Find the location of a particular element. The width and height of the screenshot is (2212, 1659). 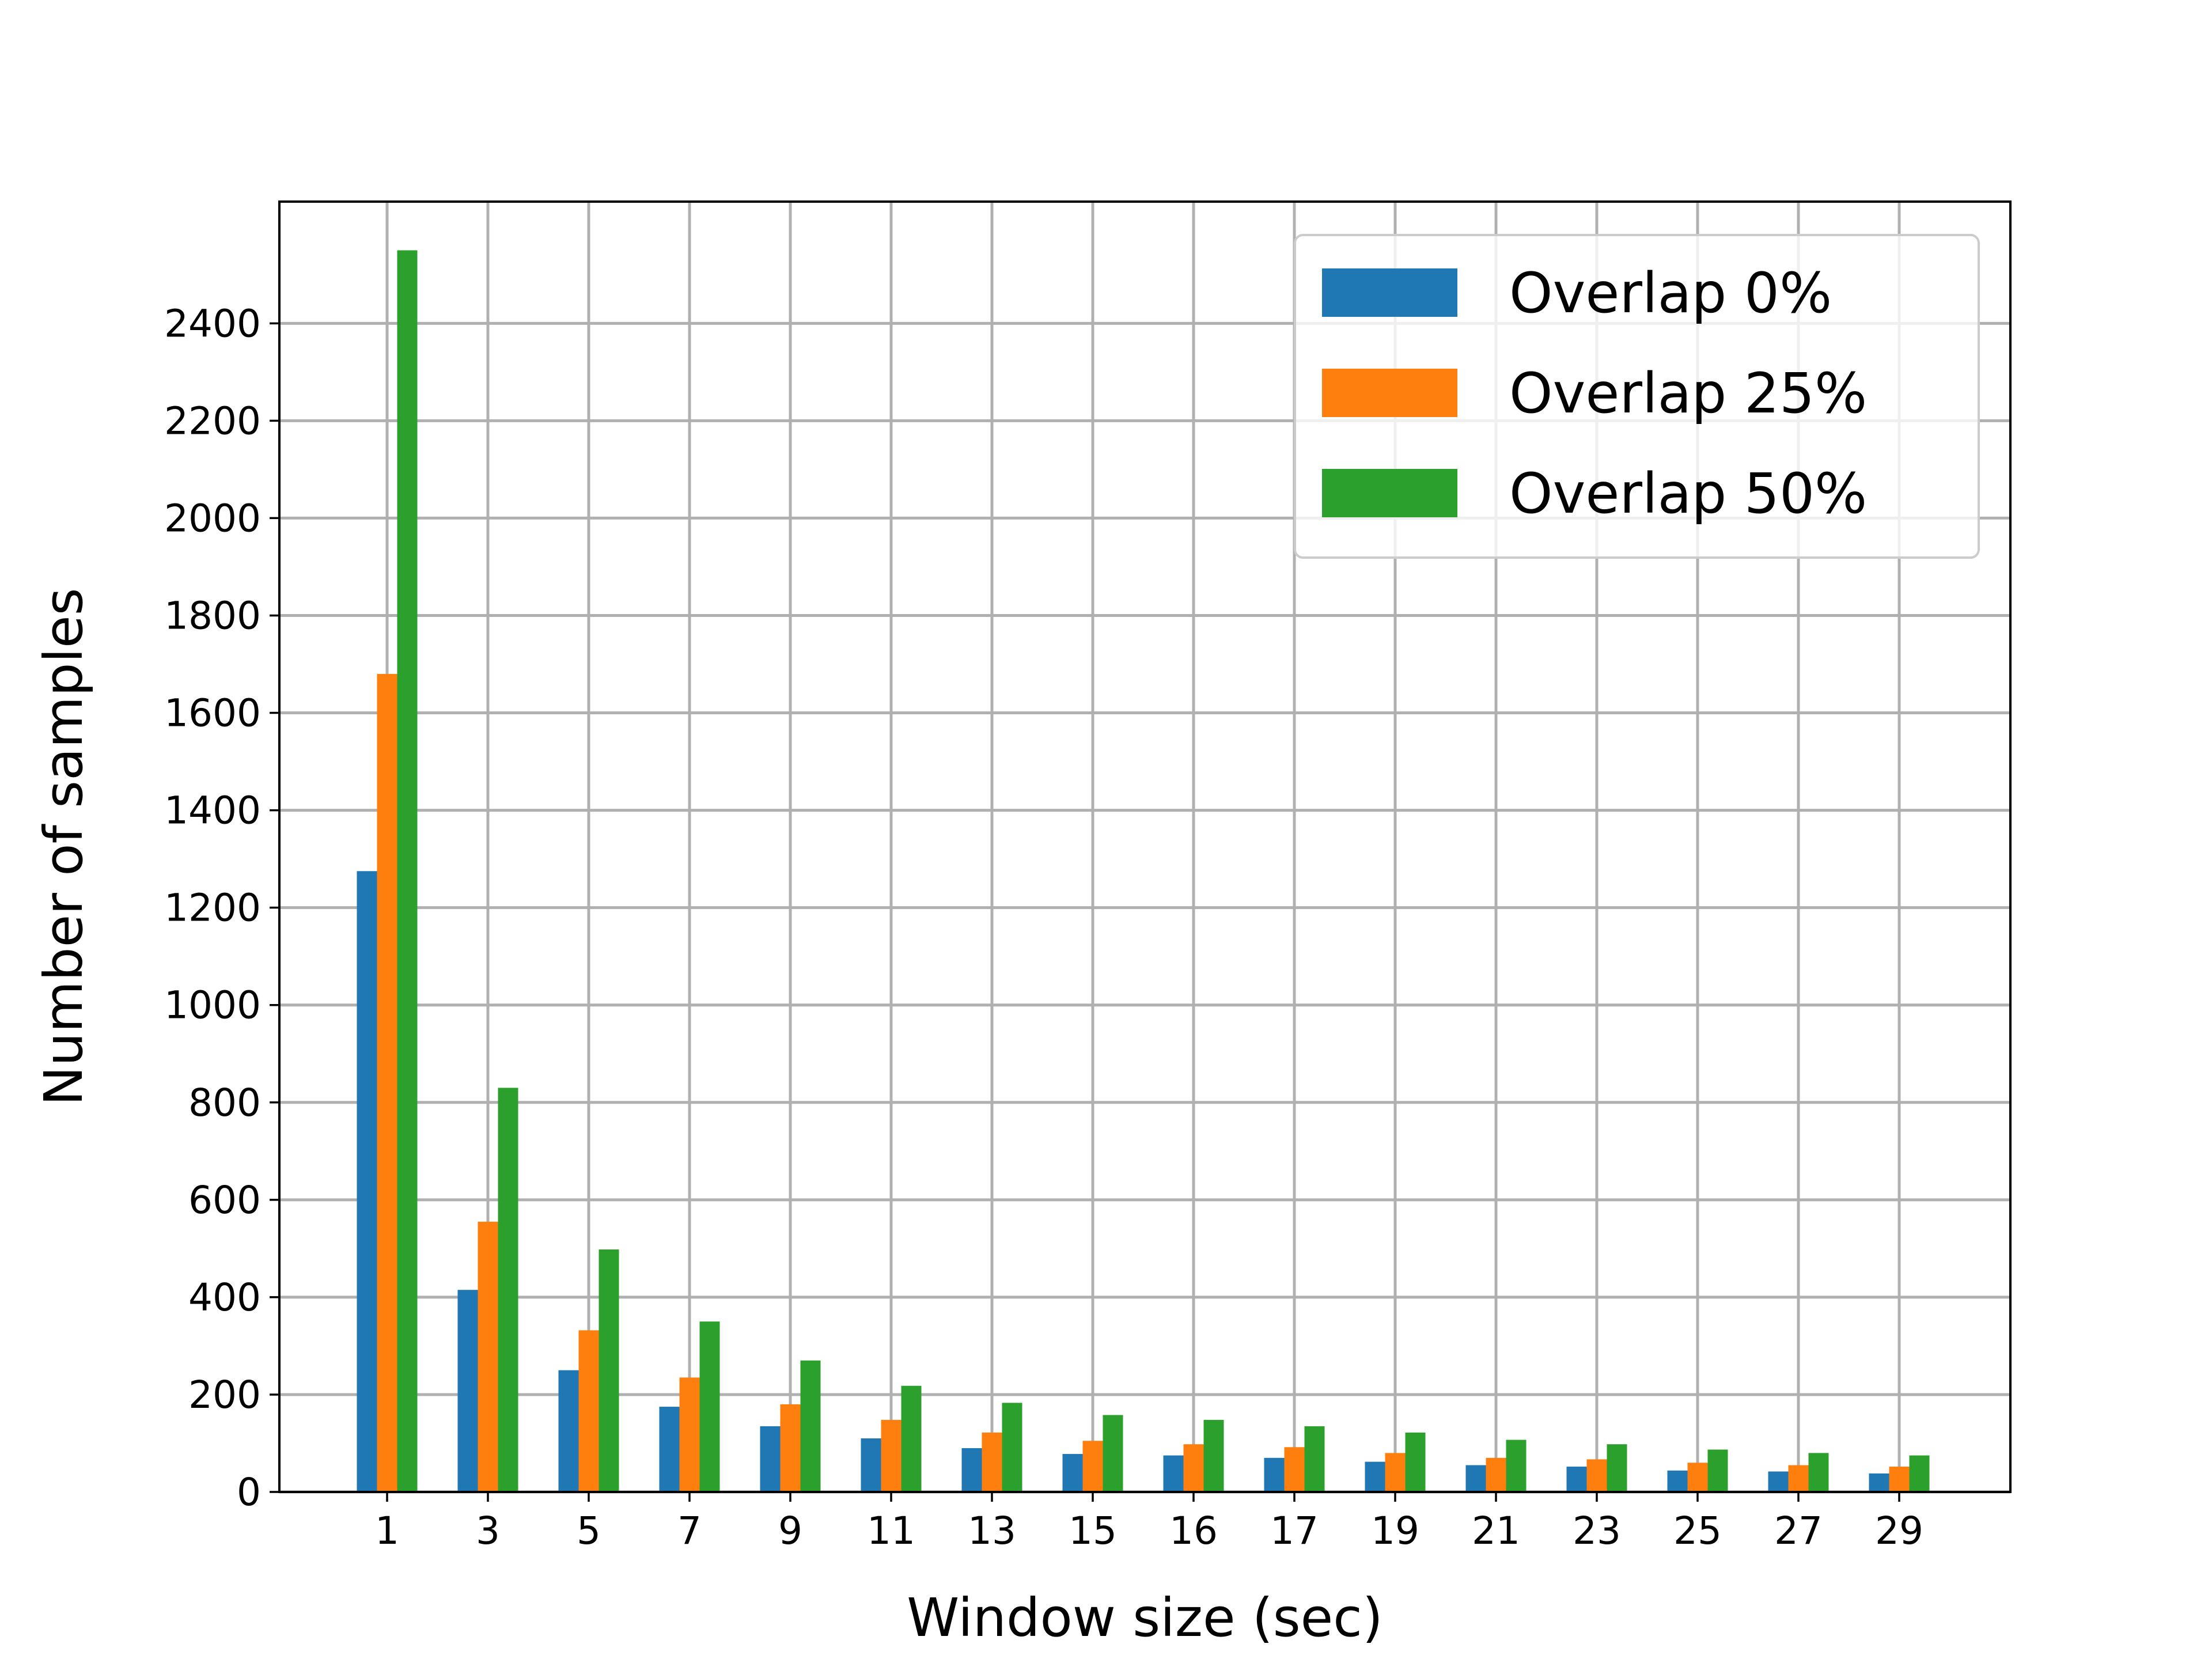

y-tick-label: 2400 is located at coordinates (212, 323).